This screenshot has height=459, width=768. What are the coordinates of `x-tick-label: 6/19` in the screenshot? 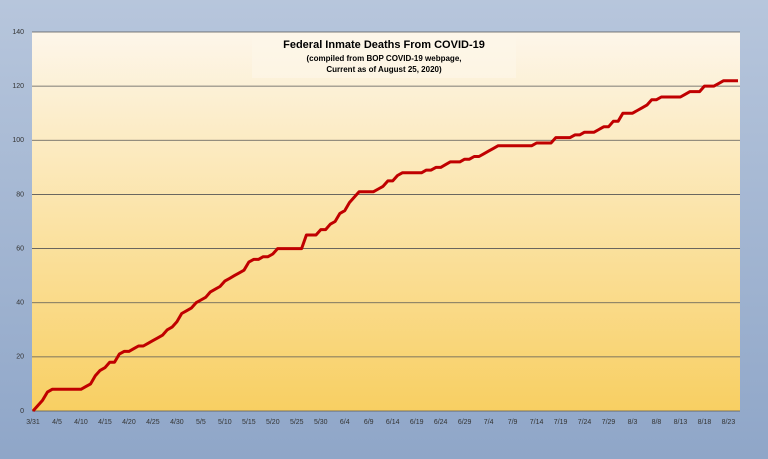 It's located at (417, 422).